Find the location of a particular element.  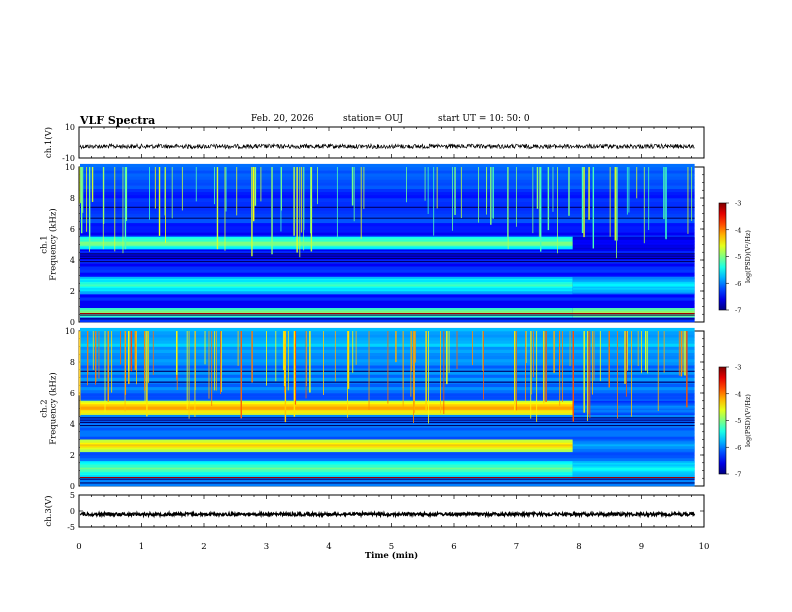

y-tick-label: -5 is located at coordinates (71, 527).